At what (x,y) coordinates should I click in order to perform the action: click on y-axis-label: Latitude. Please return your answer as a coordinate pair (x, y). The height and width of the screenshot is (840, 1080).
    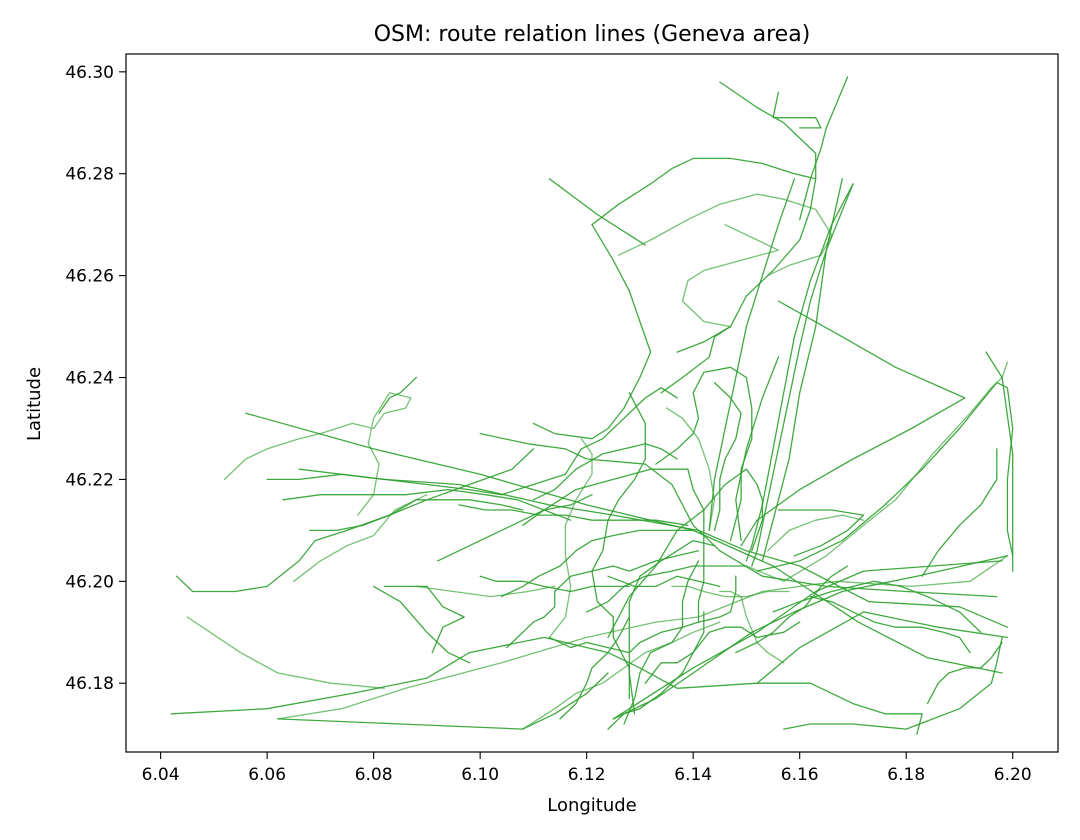
    Looking at the image, I should click on (34, 404).